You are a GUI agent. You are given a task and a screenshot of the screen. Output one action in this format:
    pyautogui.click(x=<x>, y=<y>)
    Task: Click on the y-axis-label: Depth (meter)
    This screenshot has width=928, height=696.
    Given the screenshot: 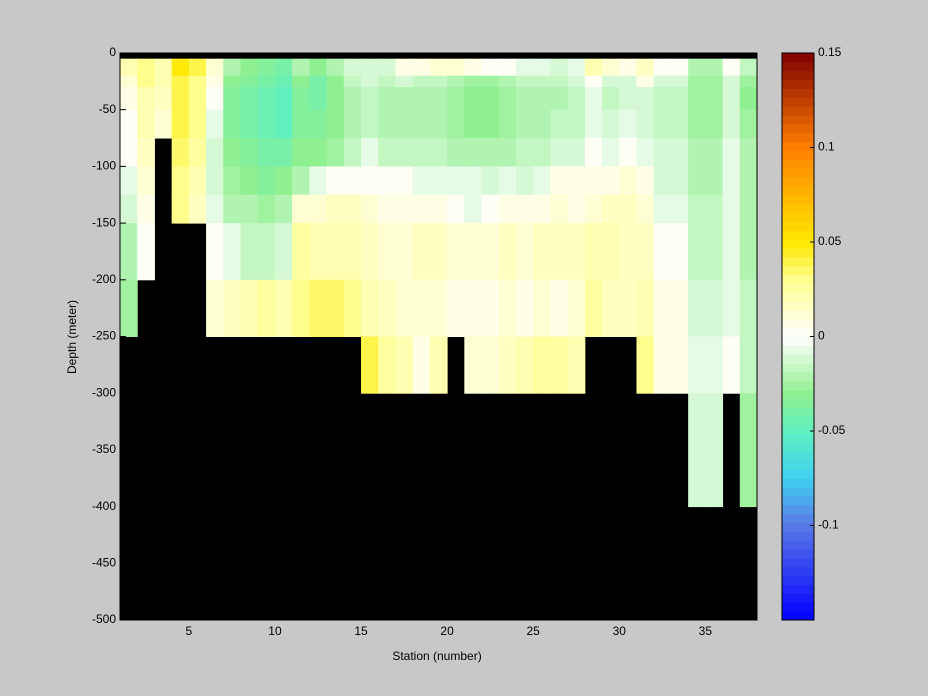 What is the action you would take?
    pyautogui.click(x=72, y=337)
    